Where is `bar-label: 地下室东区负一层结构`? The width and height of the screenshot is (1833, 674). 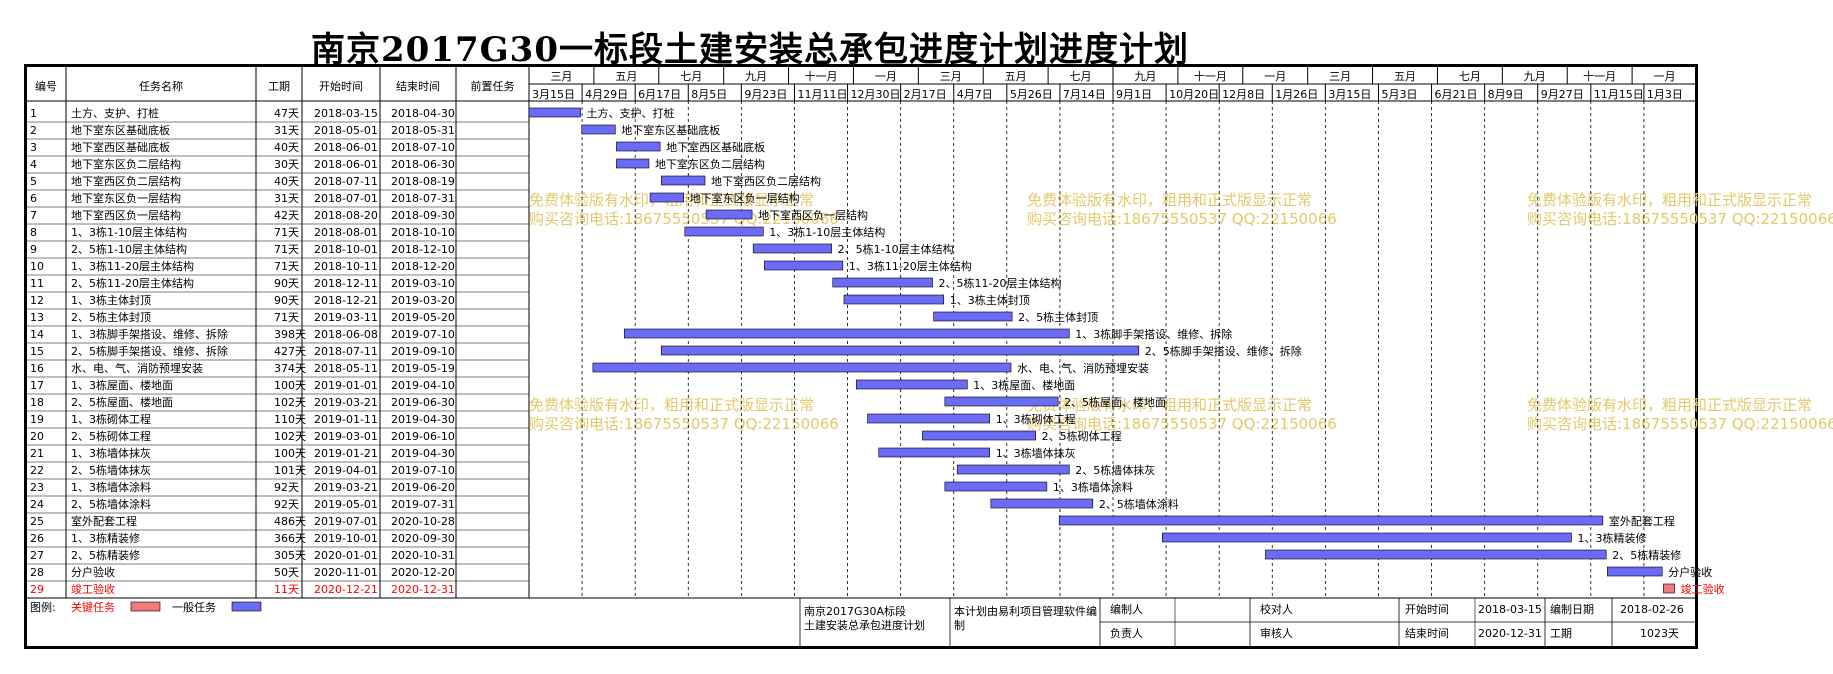 bar-label: 地下室东区负一层结构 is located at coordinates (745, 198).